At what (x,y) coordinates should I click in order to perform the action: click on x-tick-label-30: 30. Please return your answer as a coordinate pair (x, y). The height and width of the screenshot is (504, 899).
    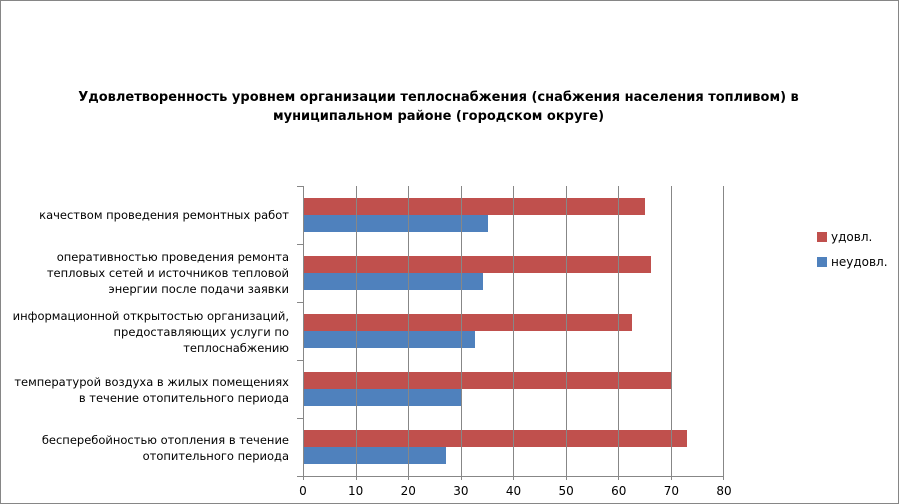
    Looking at the image, I should click on (461, 491).